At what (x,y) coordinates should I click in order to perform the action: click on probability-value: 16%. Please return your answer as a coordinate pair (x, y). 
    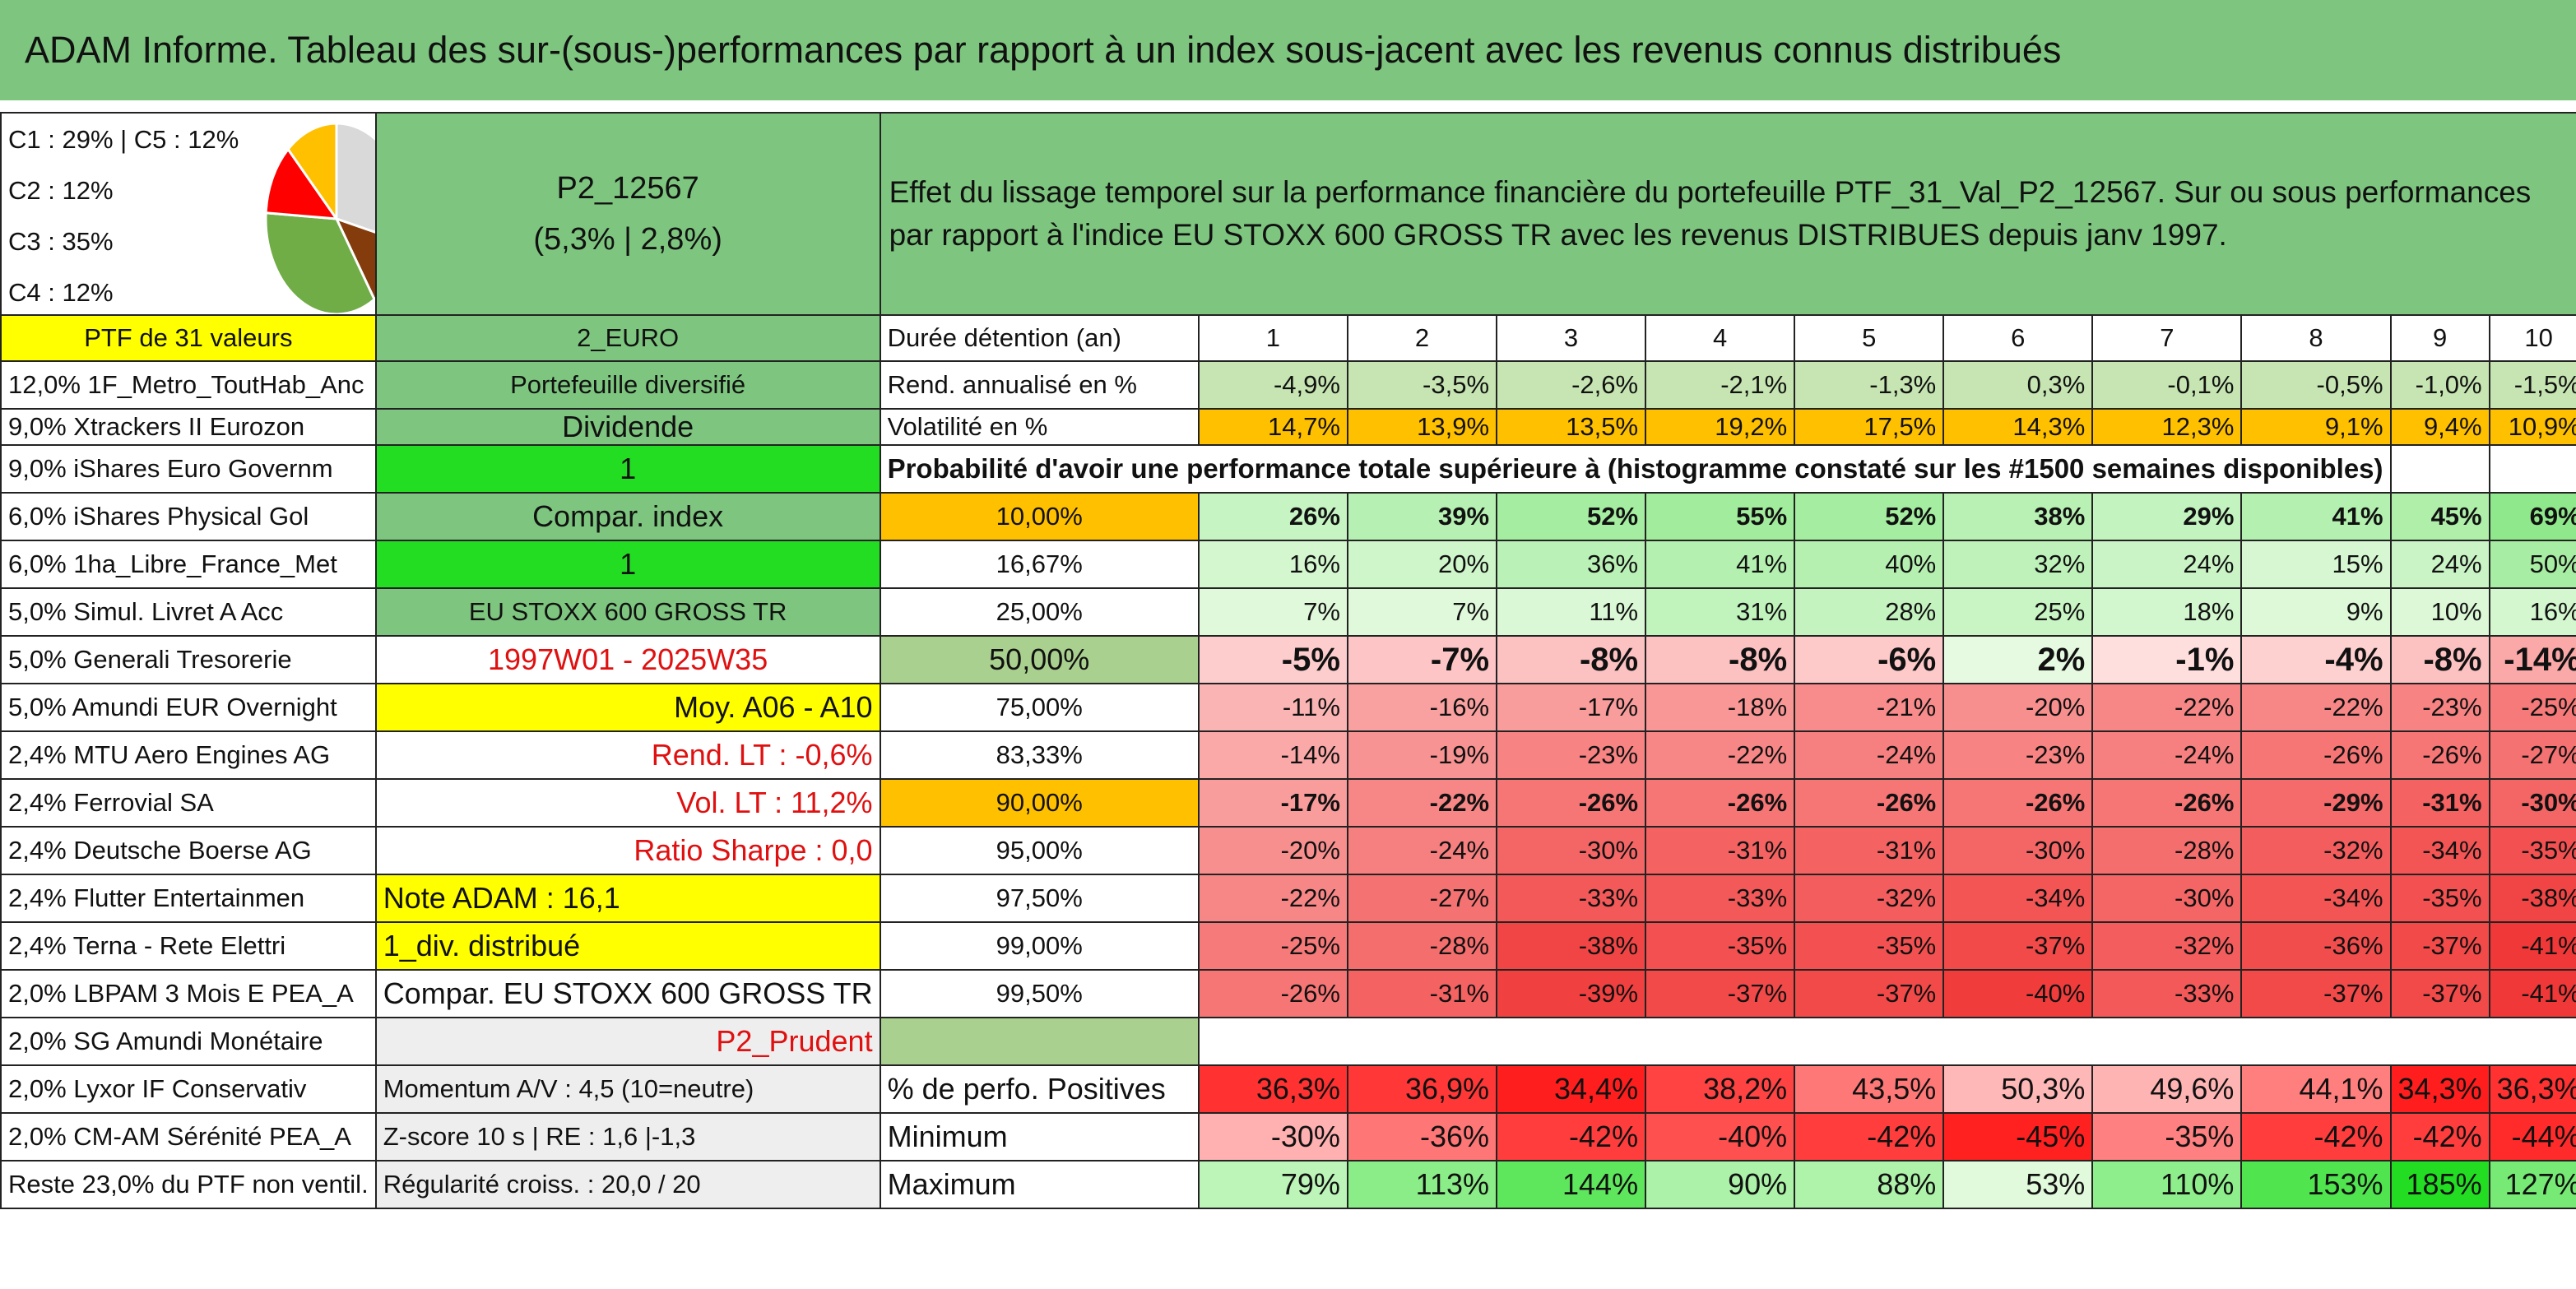
    Looking at the image, I should click on (1272, 564).